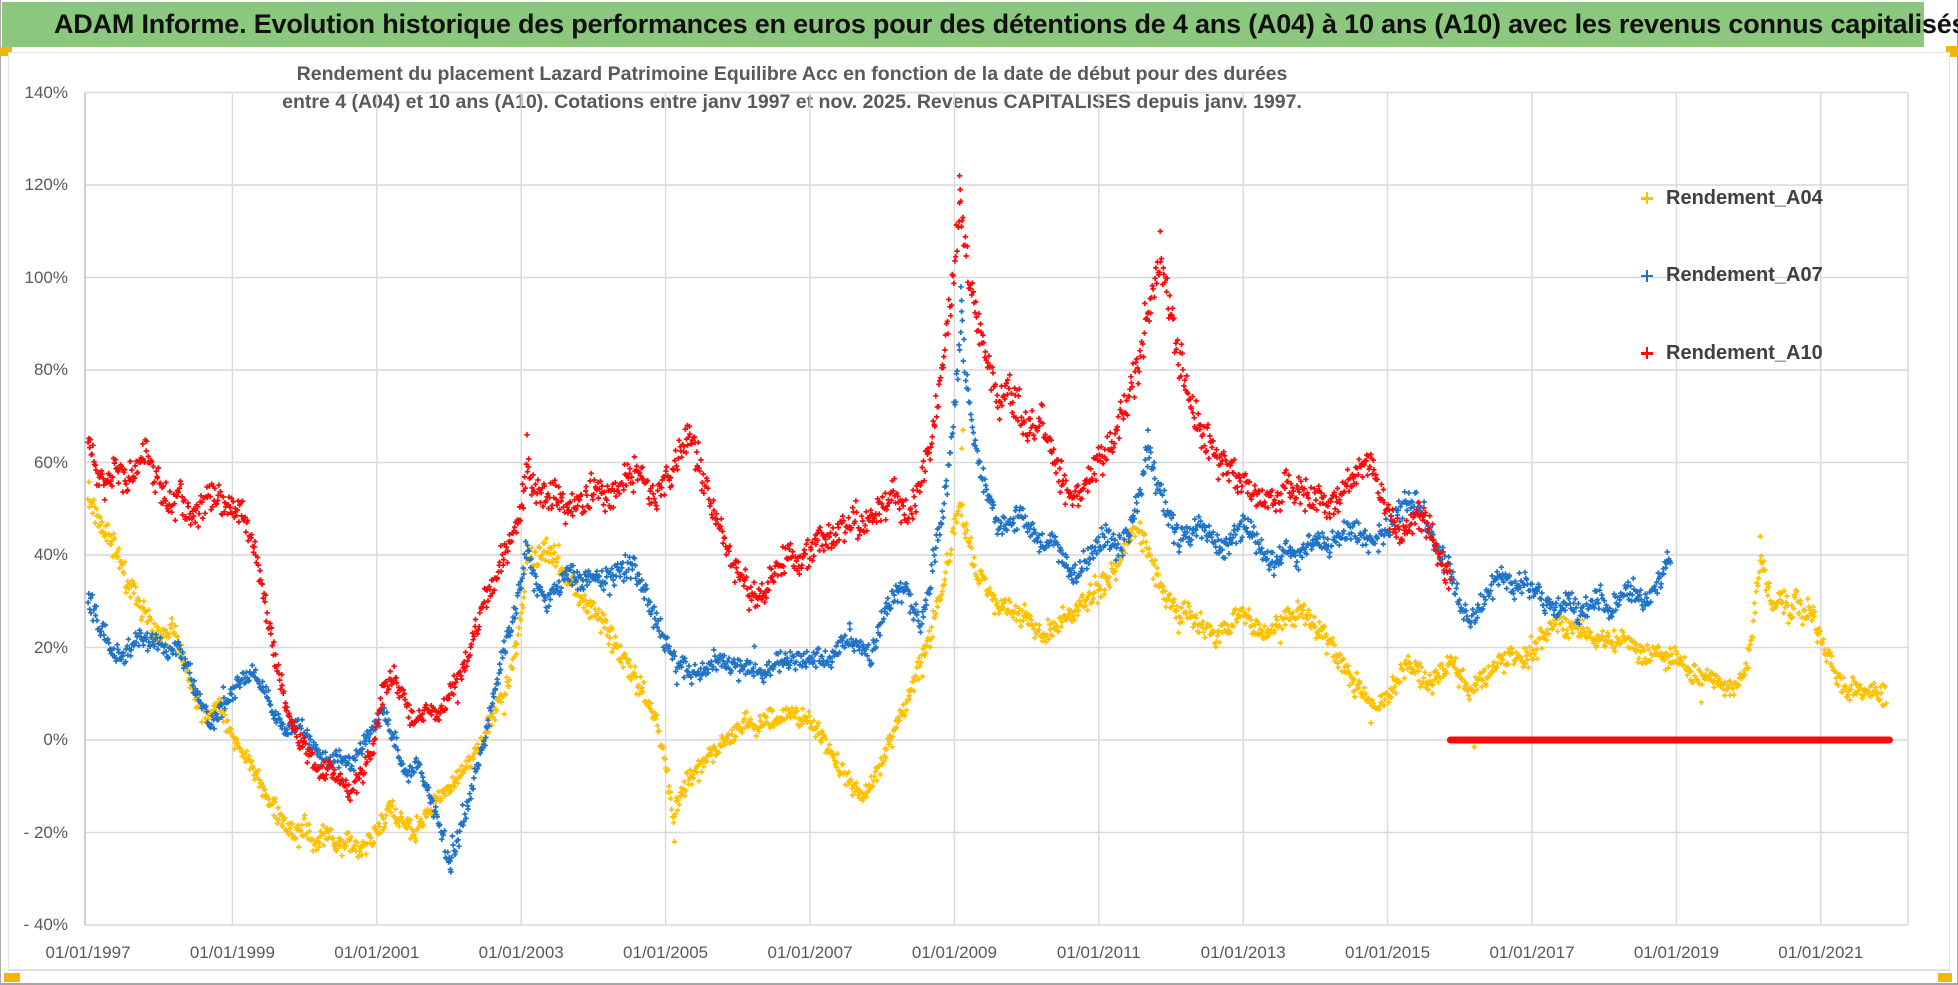 This screenshot has width=1958, height=985. What do you see at coordinates (1945, 977) in the screenshot?
I see `selection-handle-bottom-right` at bounding box center [1945, 977].